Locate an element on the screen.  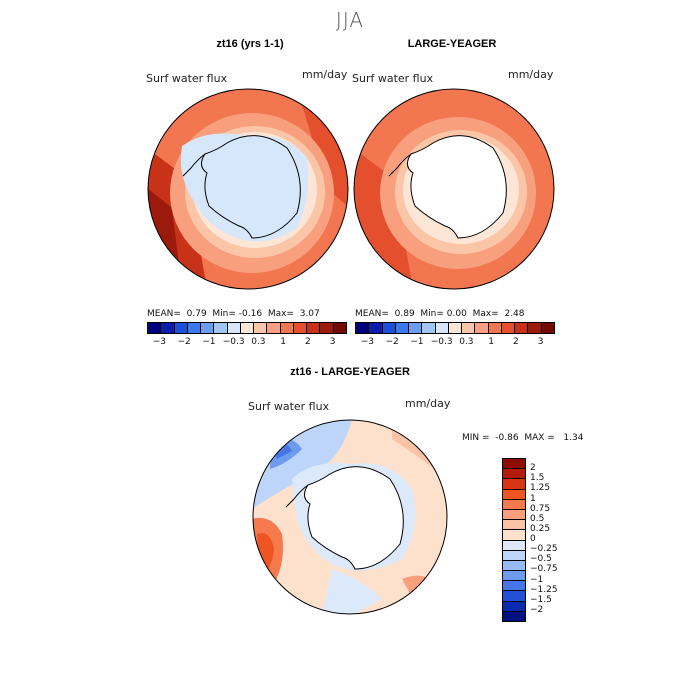
colorbar-tick-label: −0.5 is located at coordinates (541, 559).